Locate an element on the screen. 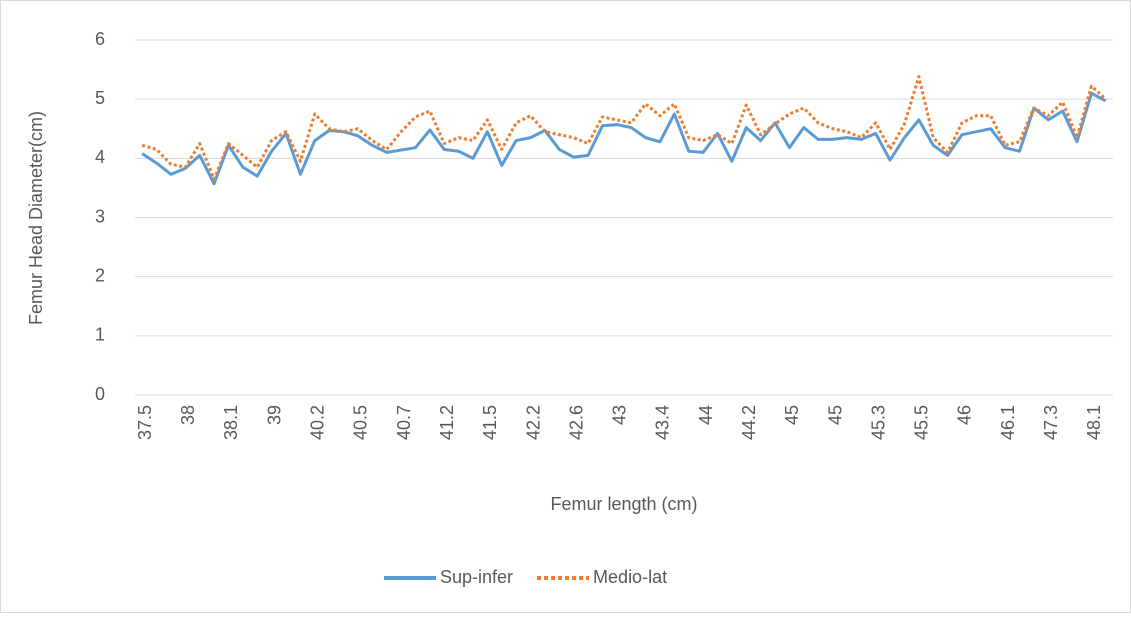 This screenshot has width=1131, height=618. x-tick-label: 41.2 is located at coordinates (447, 422).